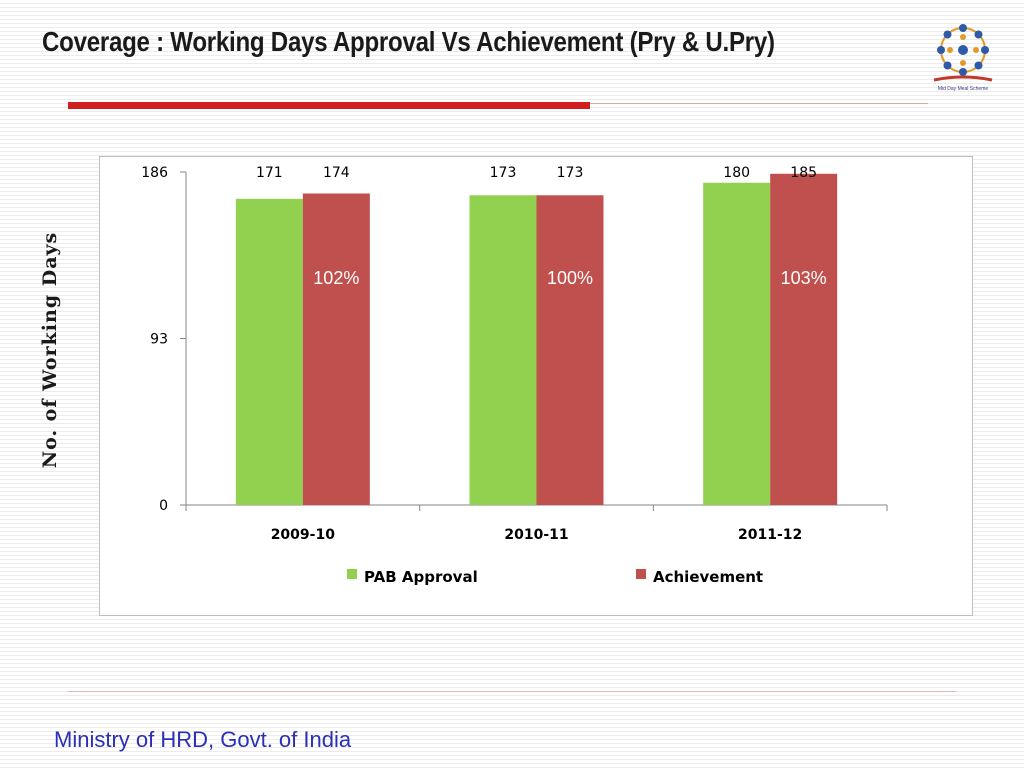 Image resolution: width=1024 pixels, height=768 pixels. What do you see at coordinates (336, 173) in the screenshot?
I see `bar-value-label: 174` at bounding box center [336, 173].